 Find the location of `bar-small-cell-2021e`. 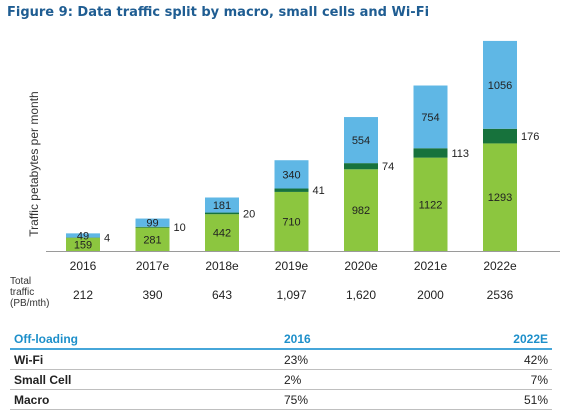

bar-small-cell-2021e is located at coordinates (430, 153).